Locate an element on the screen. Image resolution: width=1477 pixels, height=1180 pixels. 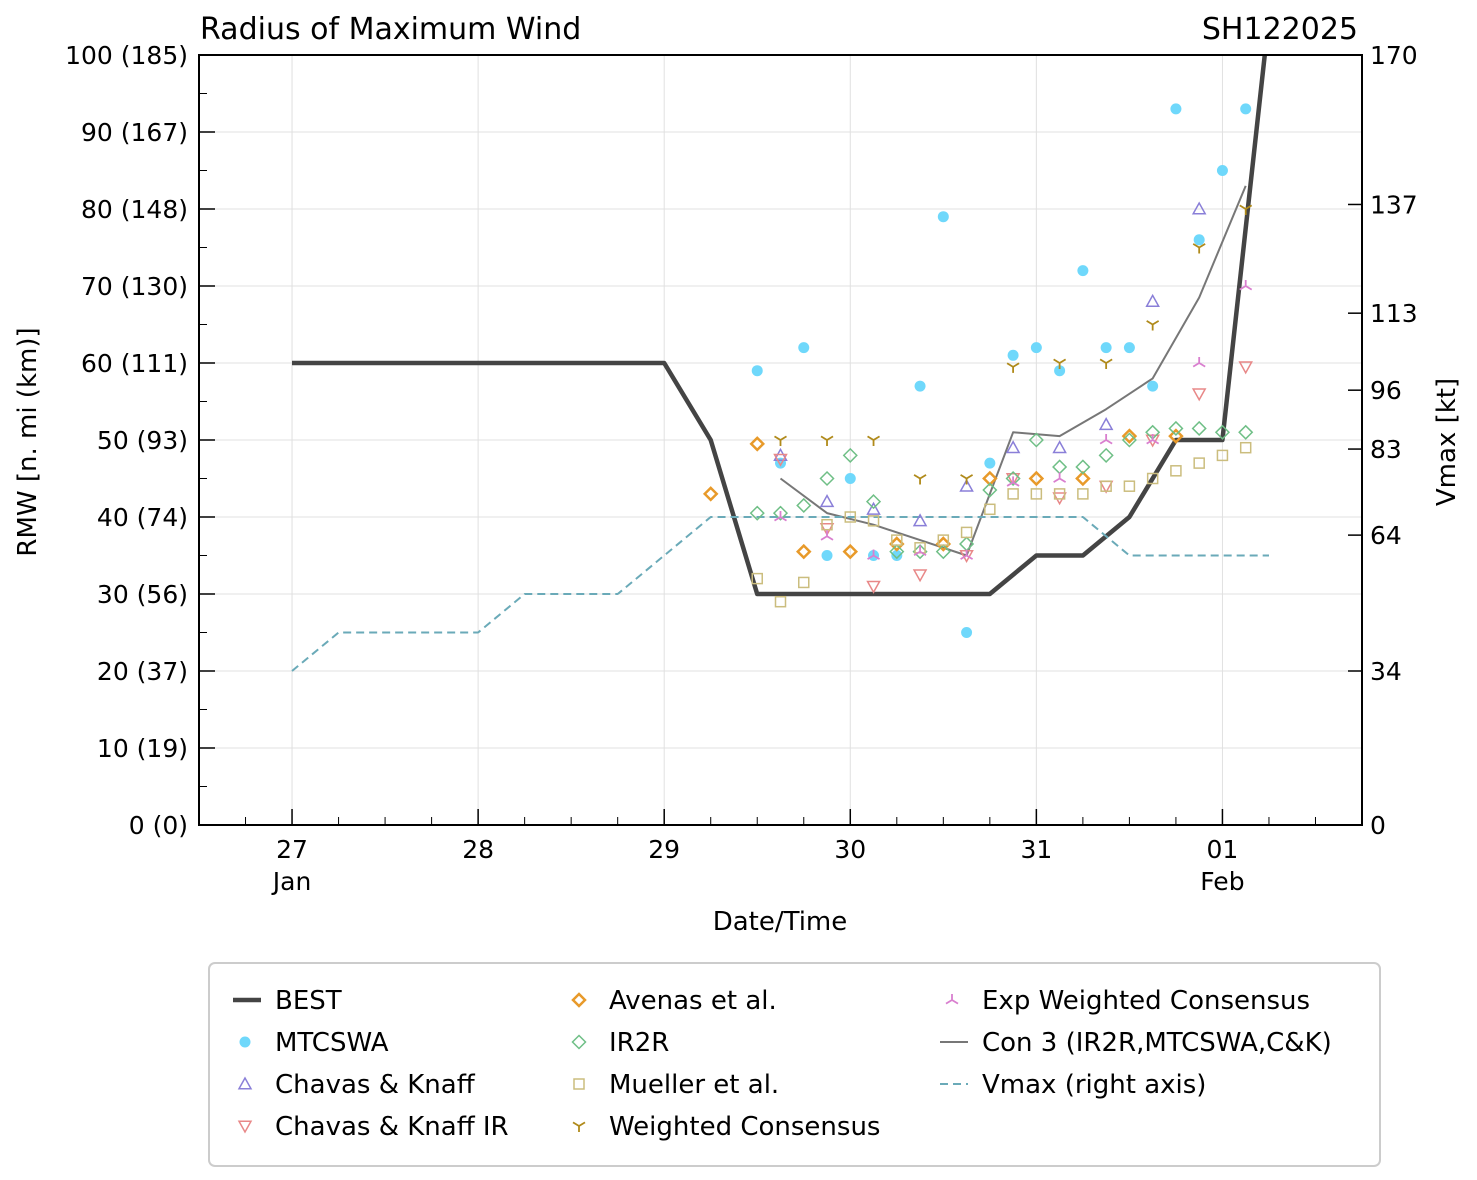
right-tick-label: 137 is located at coordinates (1394, 204).